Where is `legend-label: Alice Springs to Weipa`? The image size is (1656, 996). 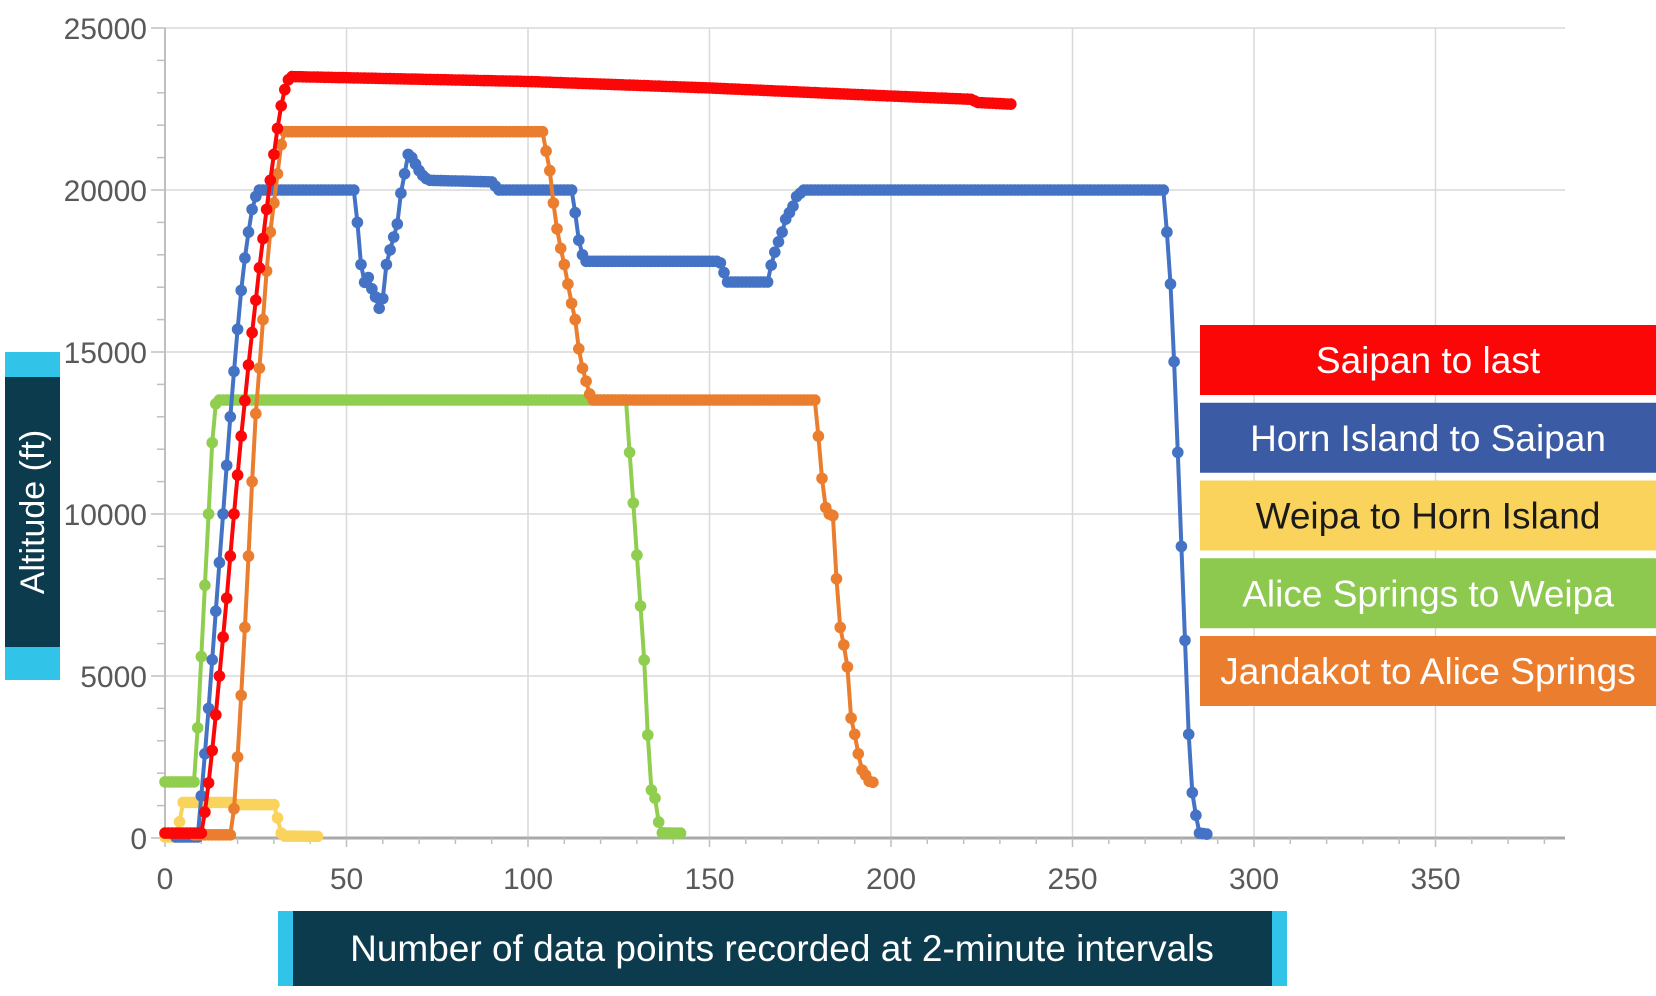
legend-label: Alice Springs to Weipa is located at coordinates (1428, 593).